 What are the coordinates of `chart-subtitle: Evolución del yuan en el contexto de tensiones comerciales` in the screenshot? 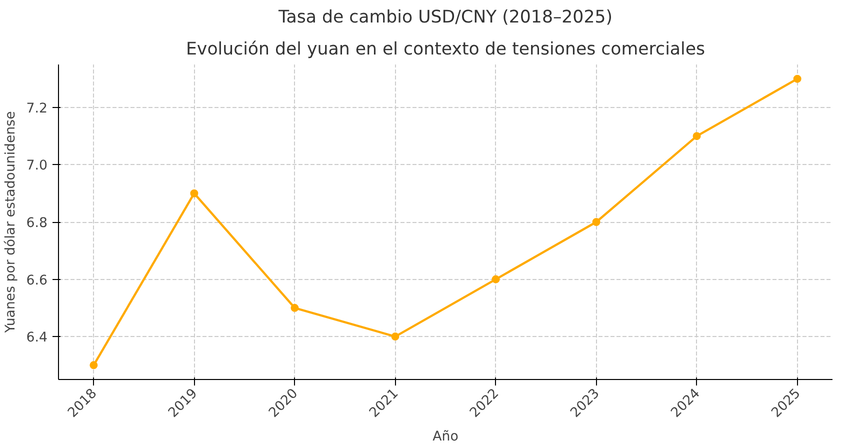 It's located at (446, 50).